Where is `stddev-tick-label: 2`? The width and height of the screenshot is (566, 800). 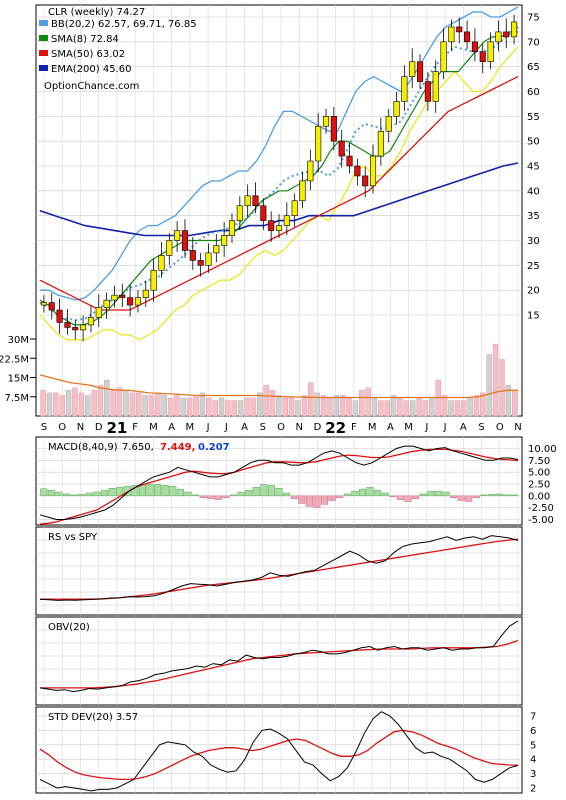 stddev-tick-label: 2 is located at coordinates (533, 789).